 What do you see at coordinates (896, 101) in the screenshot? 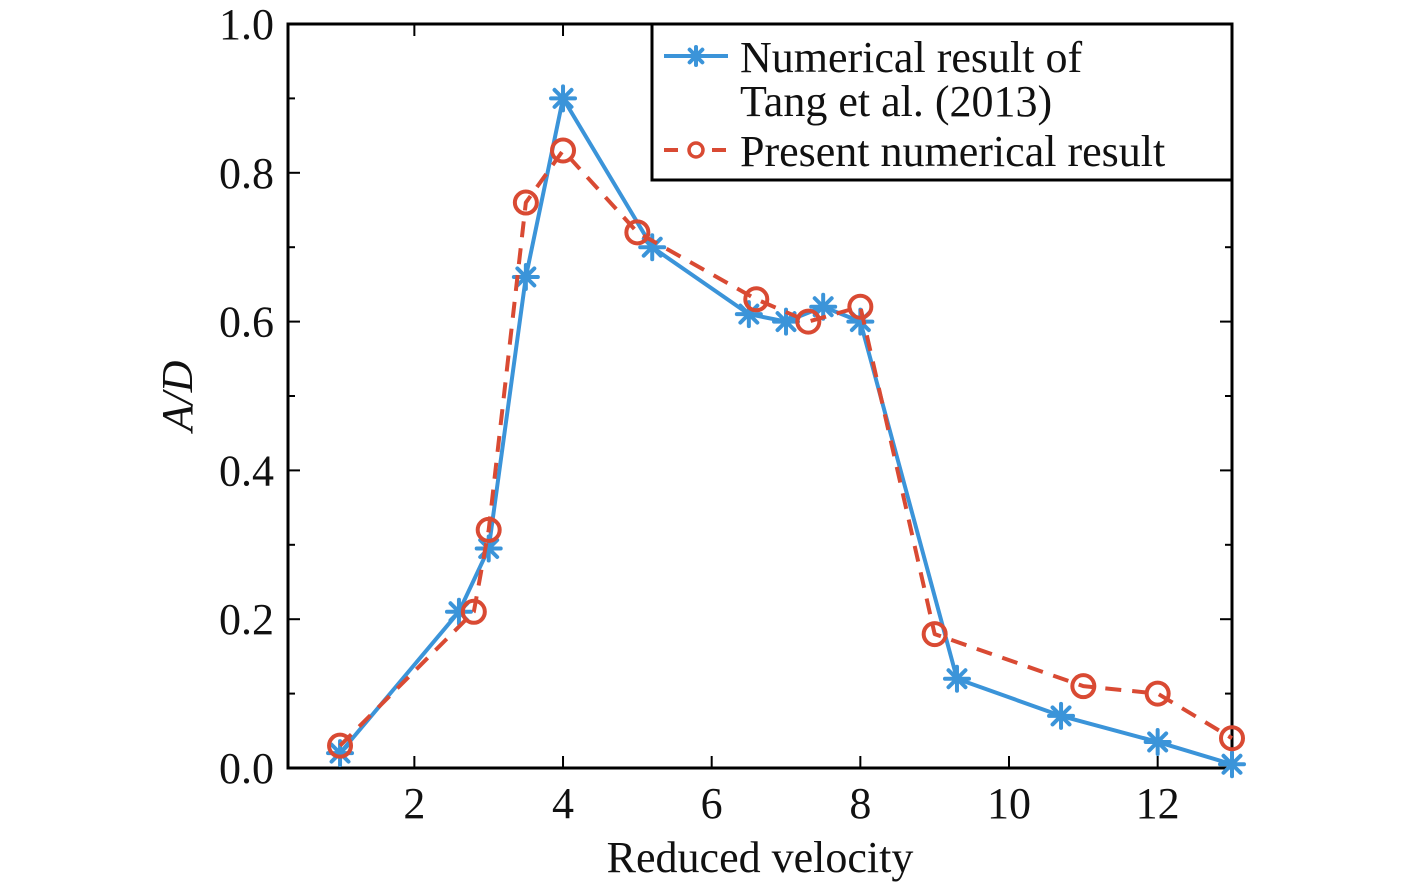
I see `legend-label-series-1: Tang et al. (2013)` at bounding box center [896, 101].